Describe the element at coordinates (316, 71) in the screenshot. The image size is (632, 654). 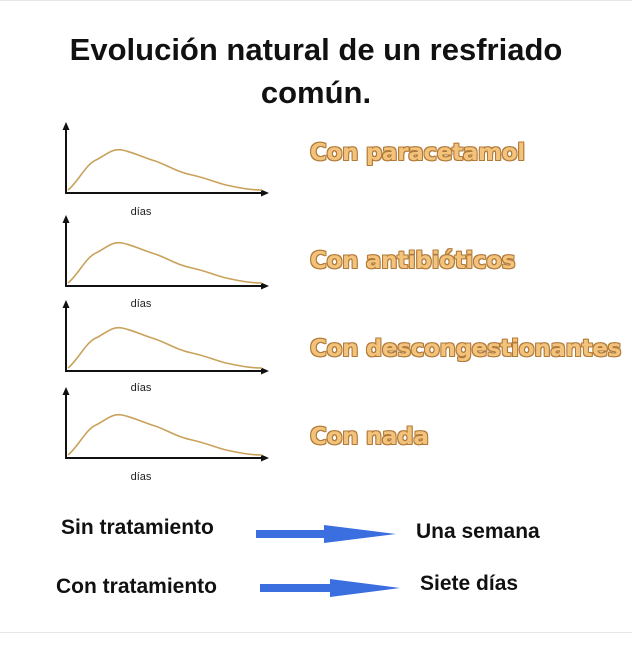
I see `page-title: Evolución natural de un resfriado común.` at that location.